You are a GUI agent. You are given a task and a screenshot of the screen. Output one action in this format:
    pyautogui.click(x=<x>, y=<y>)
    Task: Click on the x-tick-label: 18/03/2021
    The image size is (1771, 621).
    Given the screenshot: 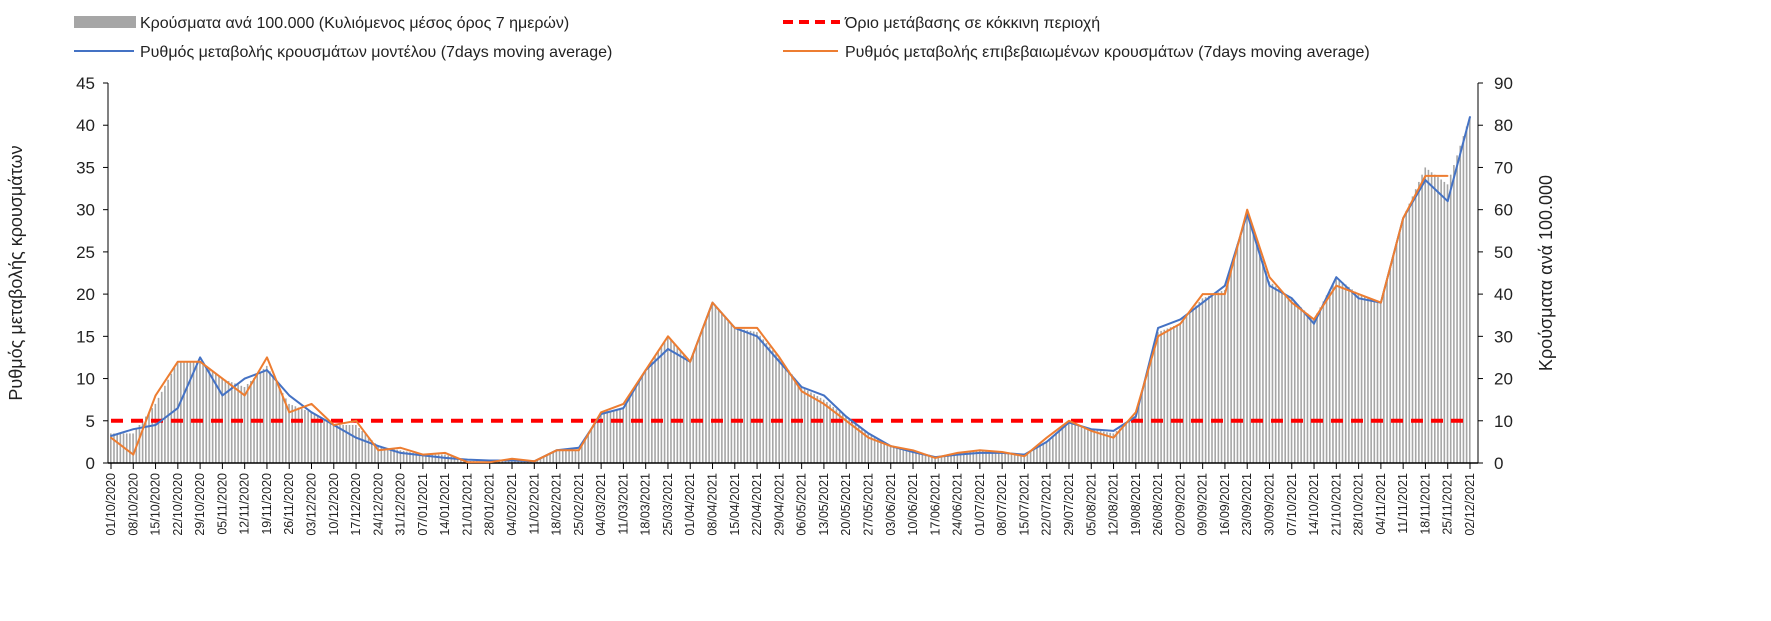 What is the action you would take?
    pyautogui.click(x=646, y=504)
    